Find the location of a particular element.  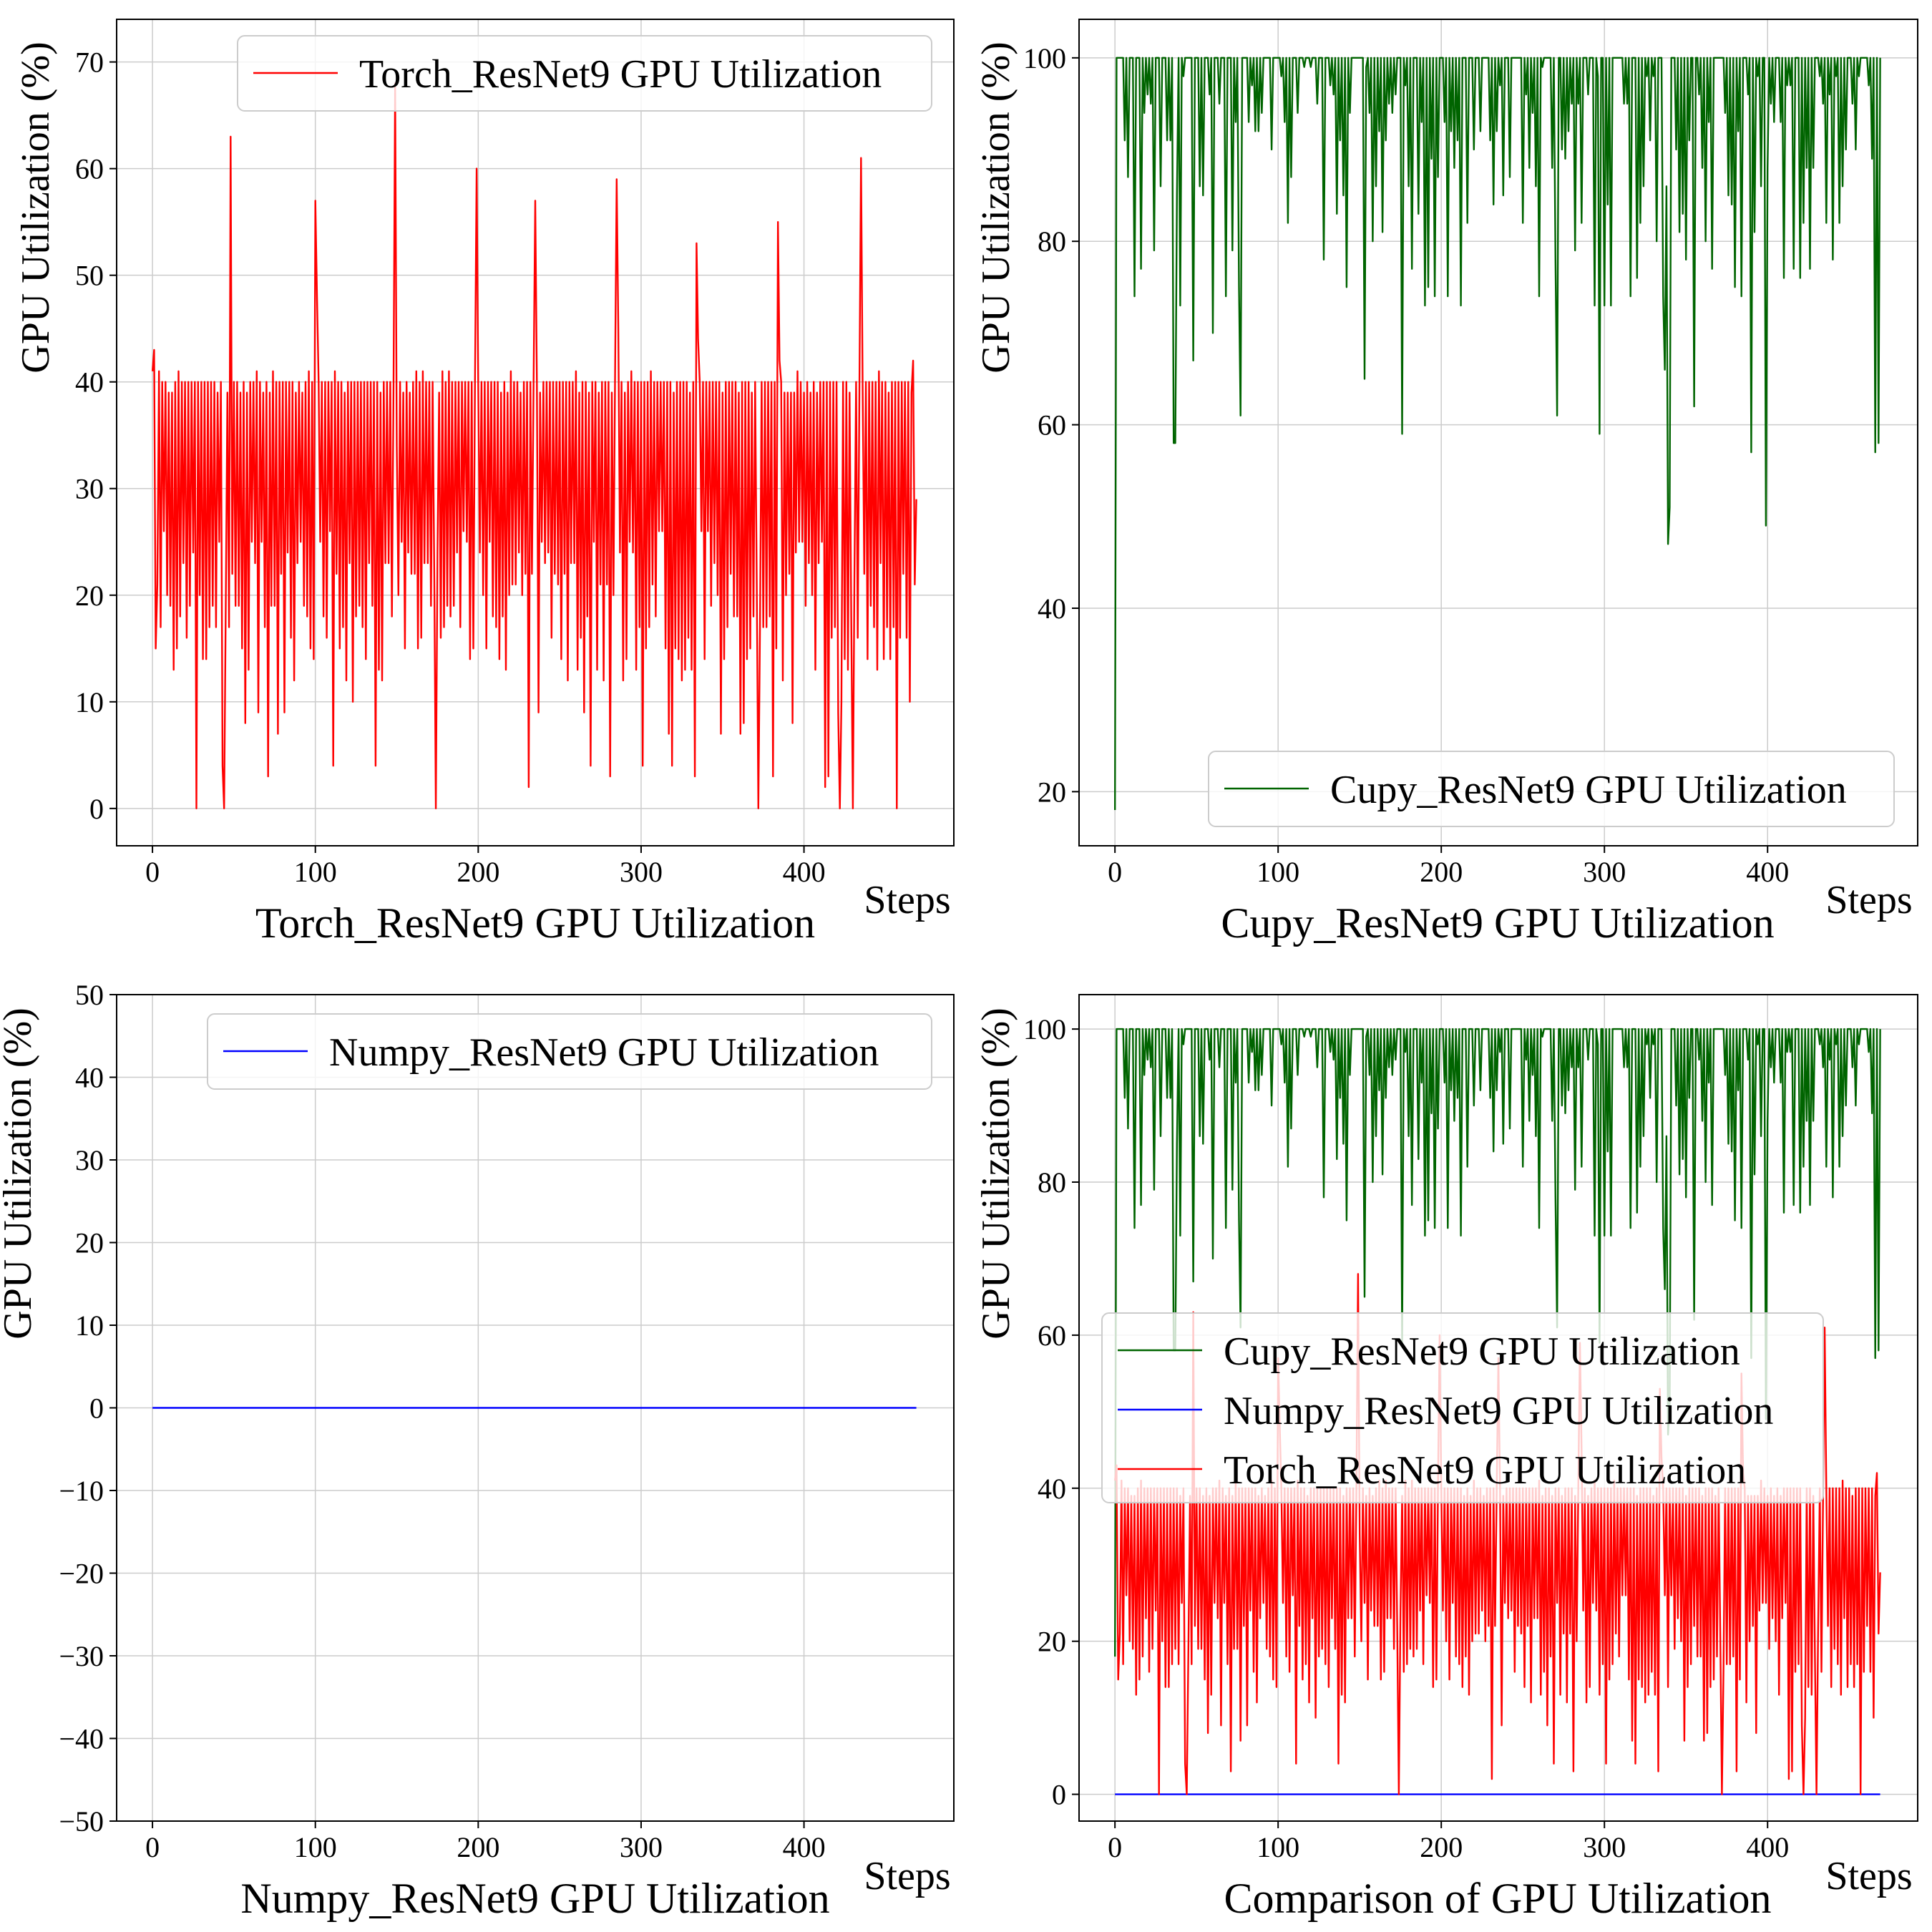

legend: Torch_ResNet9 GPU Utilization is located at coordinates (584, 73).